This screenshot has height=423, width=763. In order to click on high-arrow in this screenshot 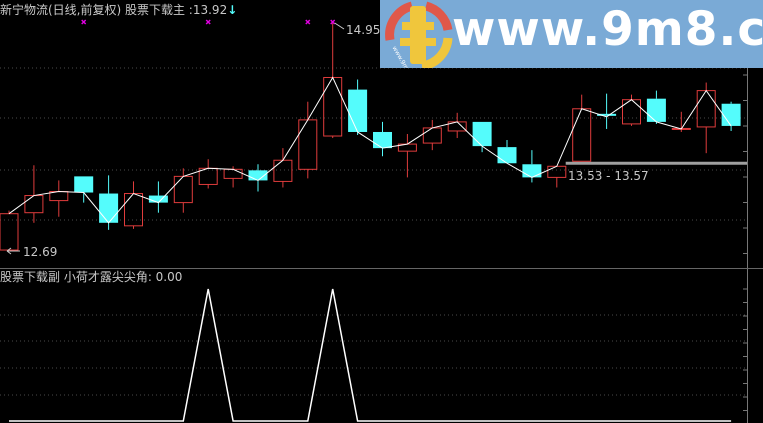, I will do `click(339, 26)`.